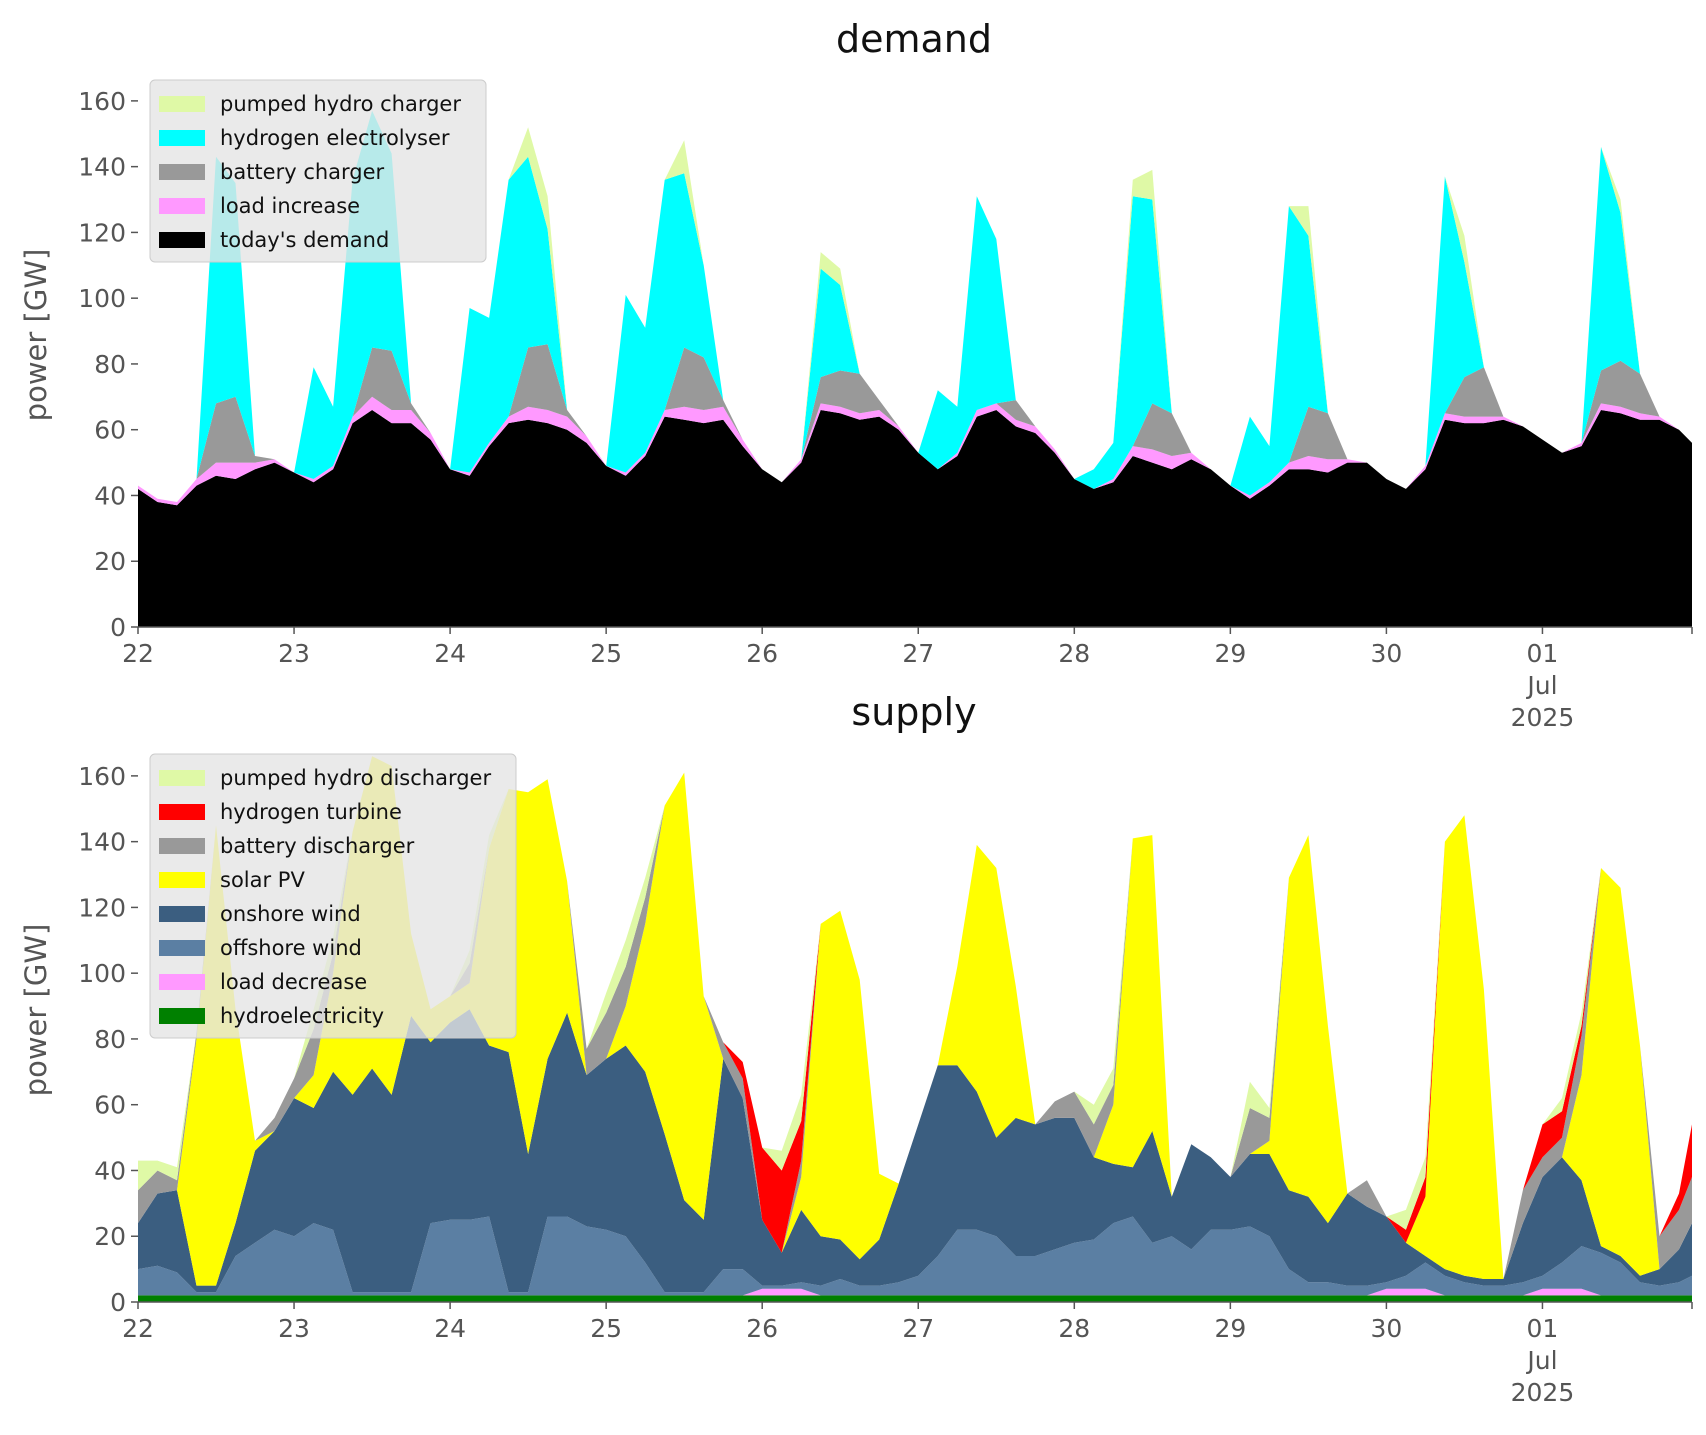 The image size is (1706, 1435). What do you see at coordinates (182, 138) in the screenshot?
I see `legend-swatch-hydrogen-electrolyser` at bounding box center [182, 138].